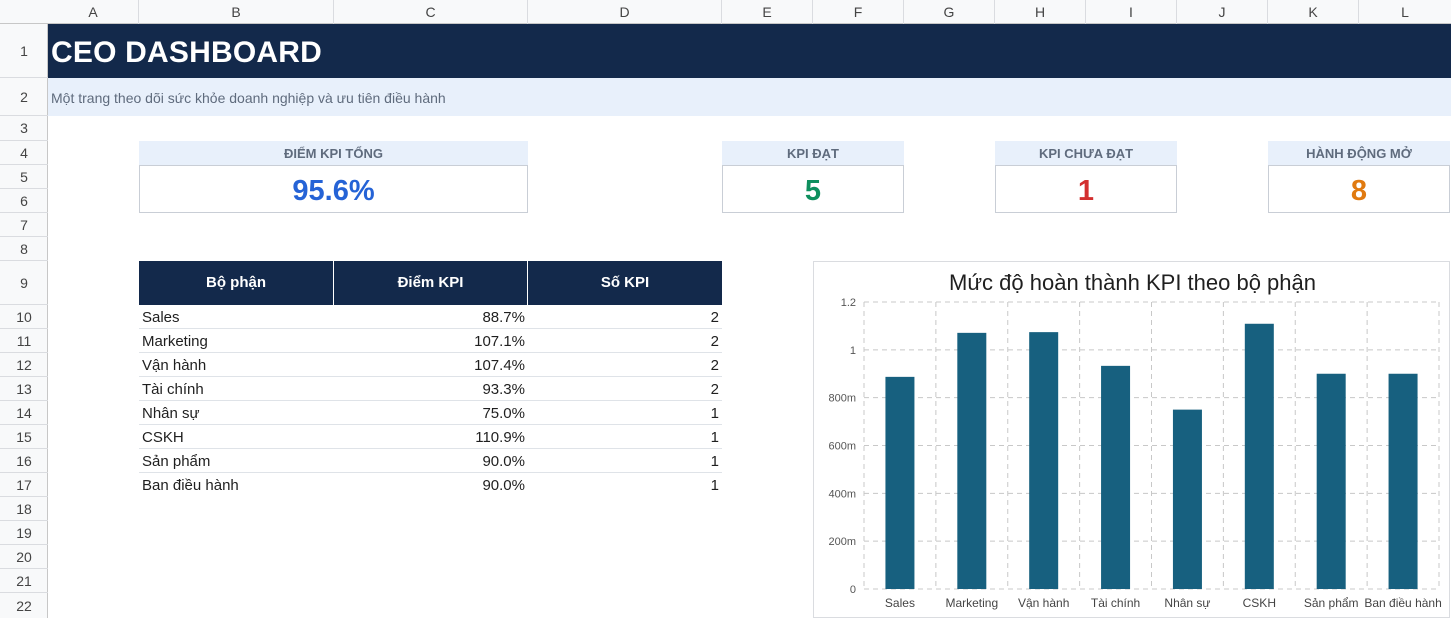 The height and width of the screenshot is (618, 1451). Describe the element at coordinates (24, 317) in the screenshot. I see `row-header: 10` at that location.